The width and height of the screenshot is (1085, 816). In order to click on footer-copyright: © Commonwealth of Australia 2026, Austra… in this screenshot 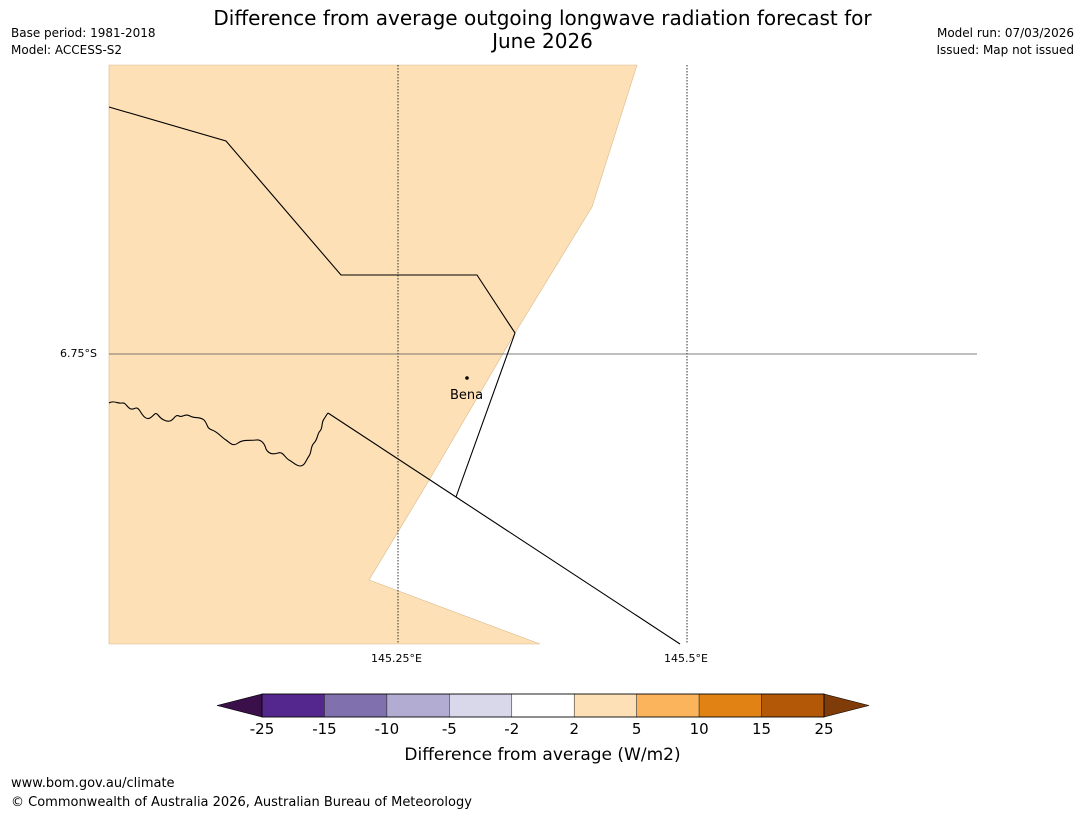, I will do `click(241, 802)`.